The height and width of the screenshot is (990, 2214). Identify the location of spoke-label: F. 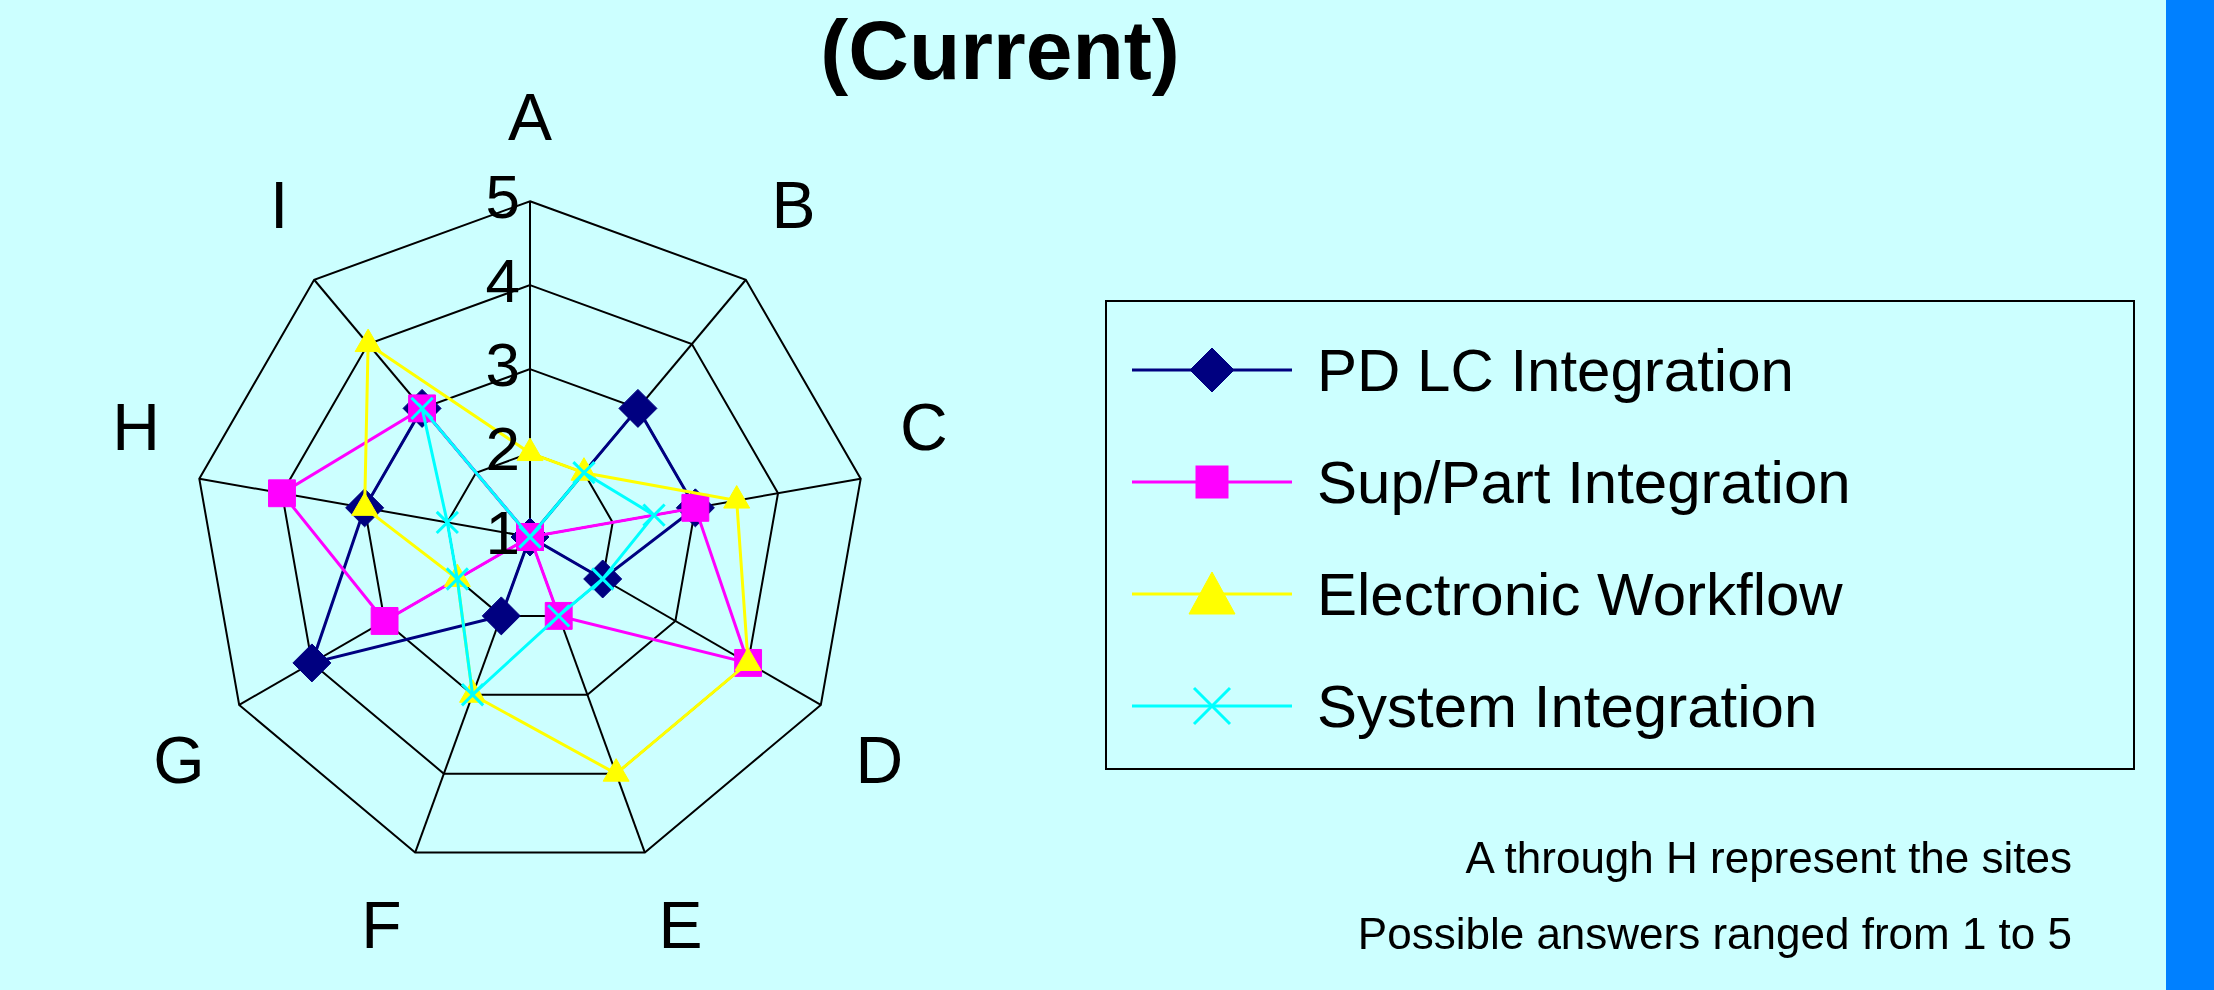
(381, 924).